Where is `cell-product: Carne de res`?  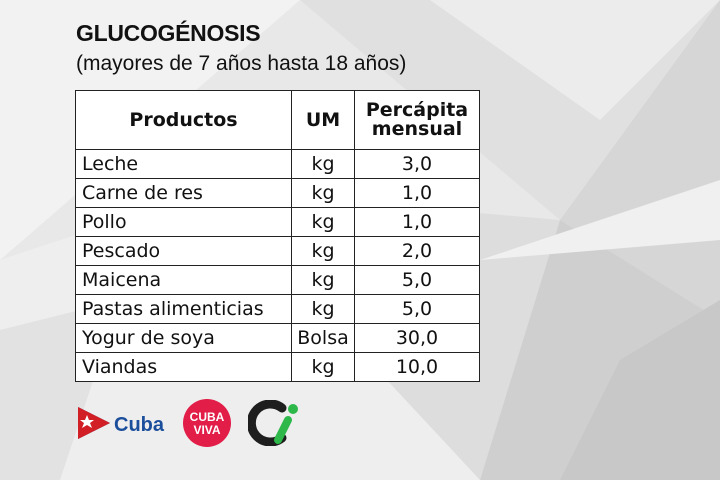 cell-product: Carne de res is located at coordinates (183, 193).